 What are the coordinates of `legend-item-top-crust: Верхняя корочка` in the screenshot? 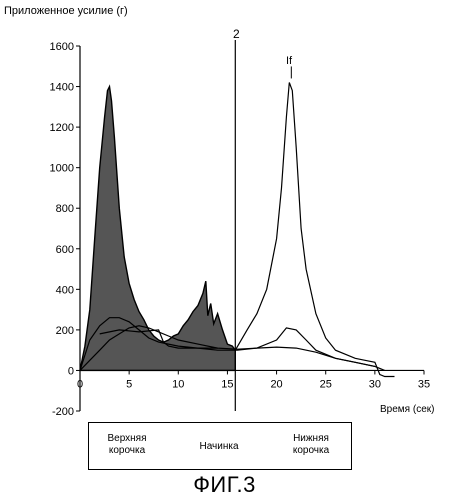 It's located at (127, 444).